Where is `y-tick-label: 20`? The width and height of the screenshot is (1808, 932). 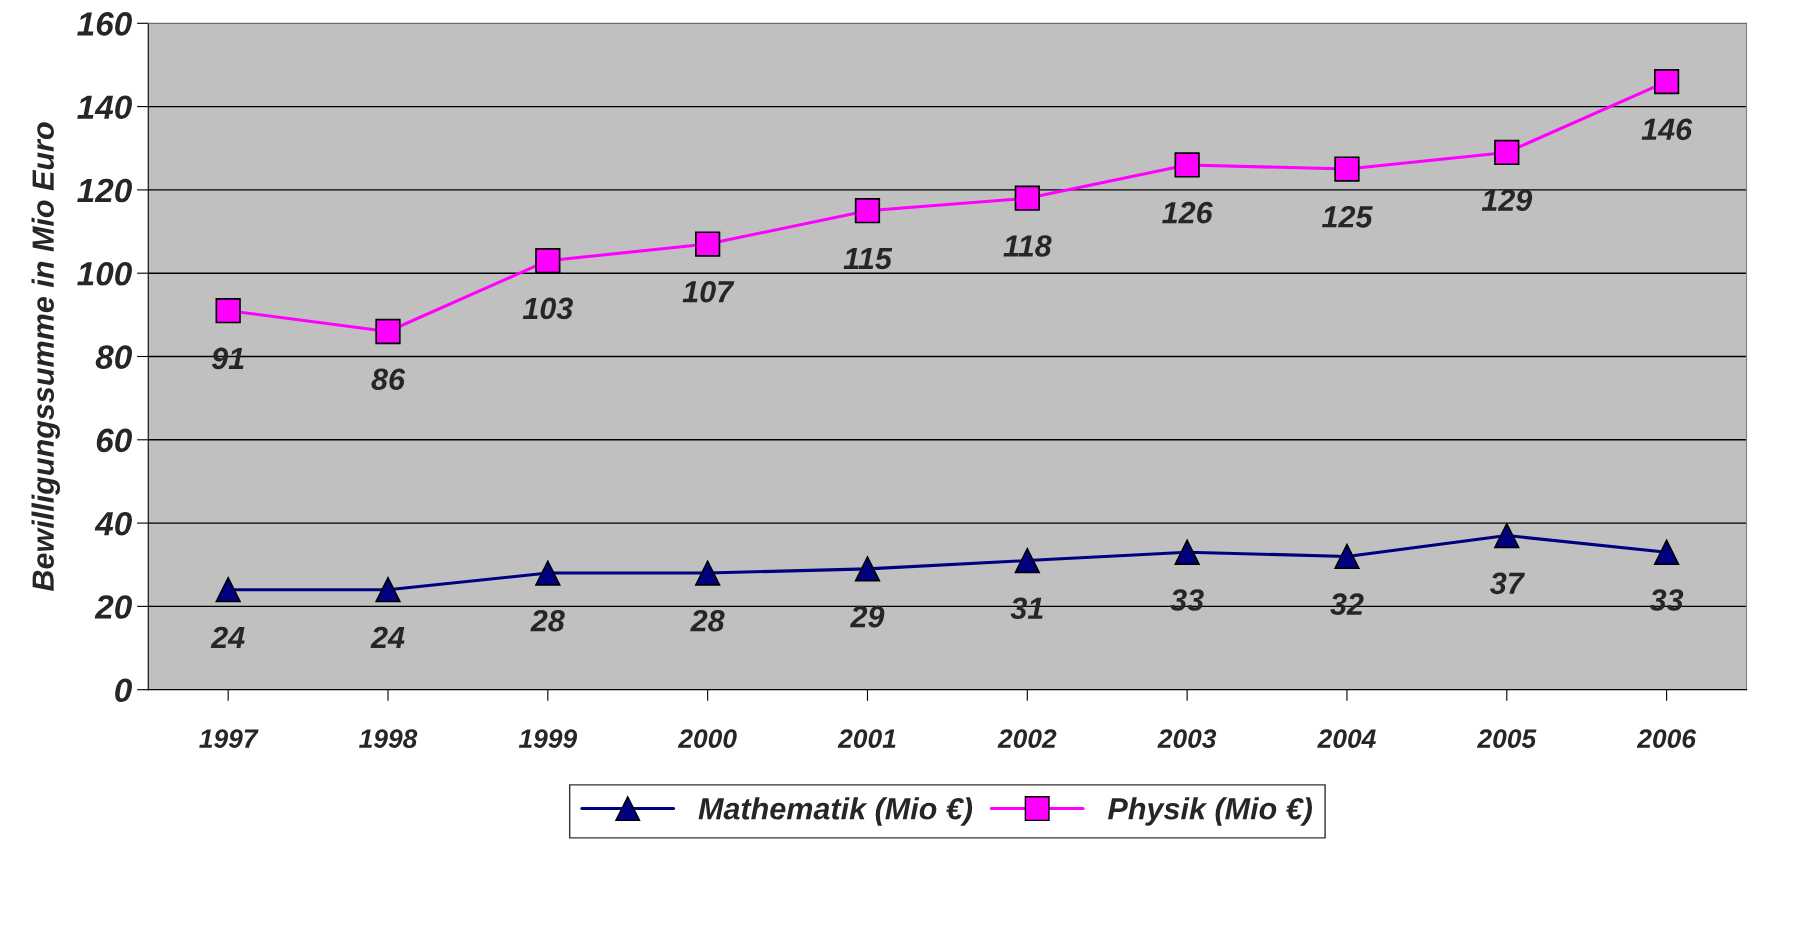 y-tick-label: 20 is located at coordinates (113, 607).